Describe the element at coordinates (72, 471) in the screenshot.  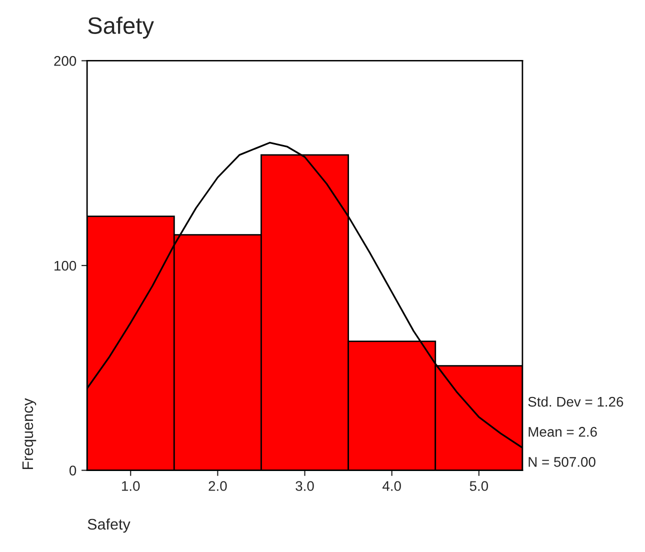
I see `y-tick-label: 0` at that location.